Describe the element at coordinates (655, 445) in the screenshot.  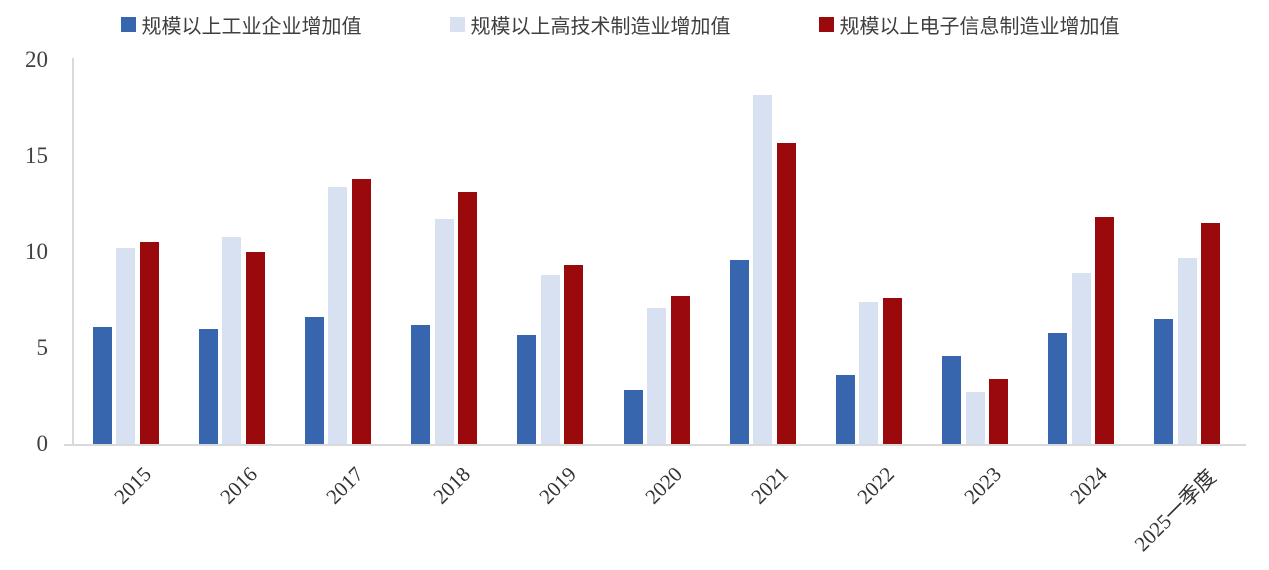
I see `x-axis-line` at that location.